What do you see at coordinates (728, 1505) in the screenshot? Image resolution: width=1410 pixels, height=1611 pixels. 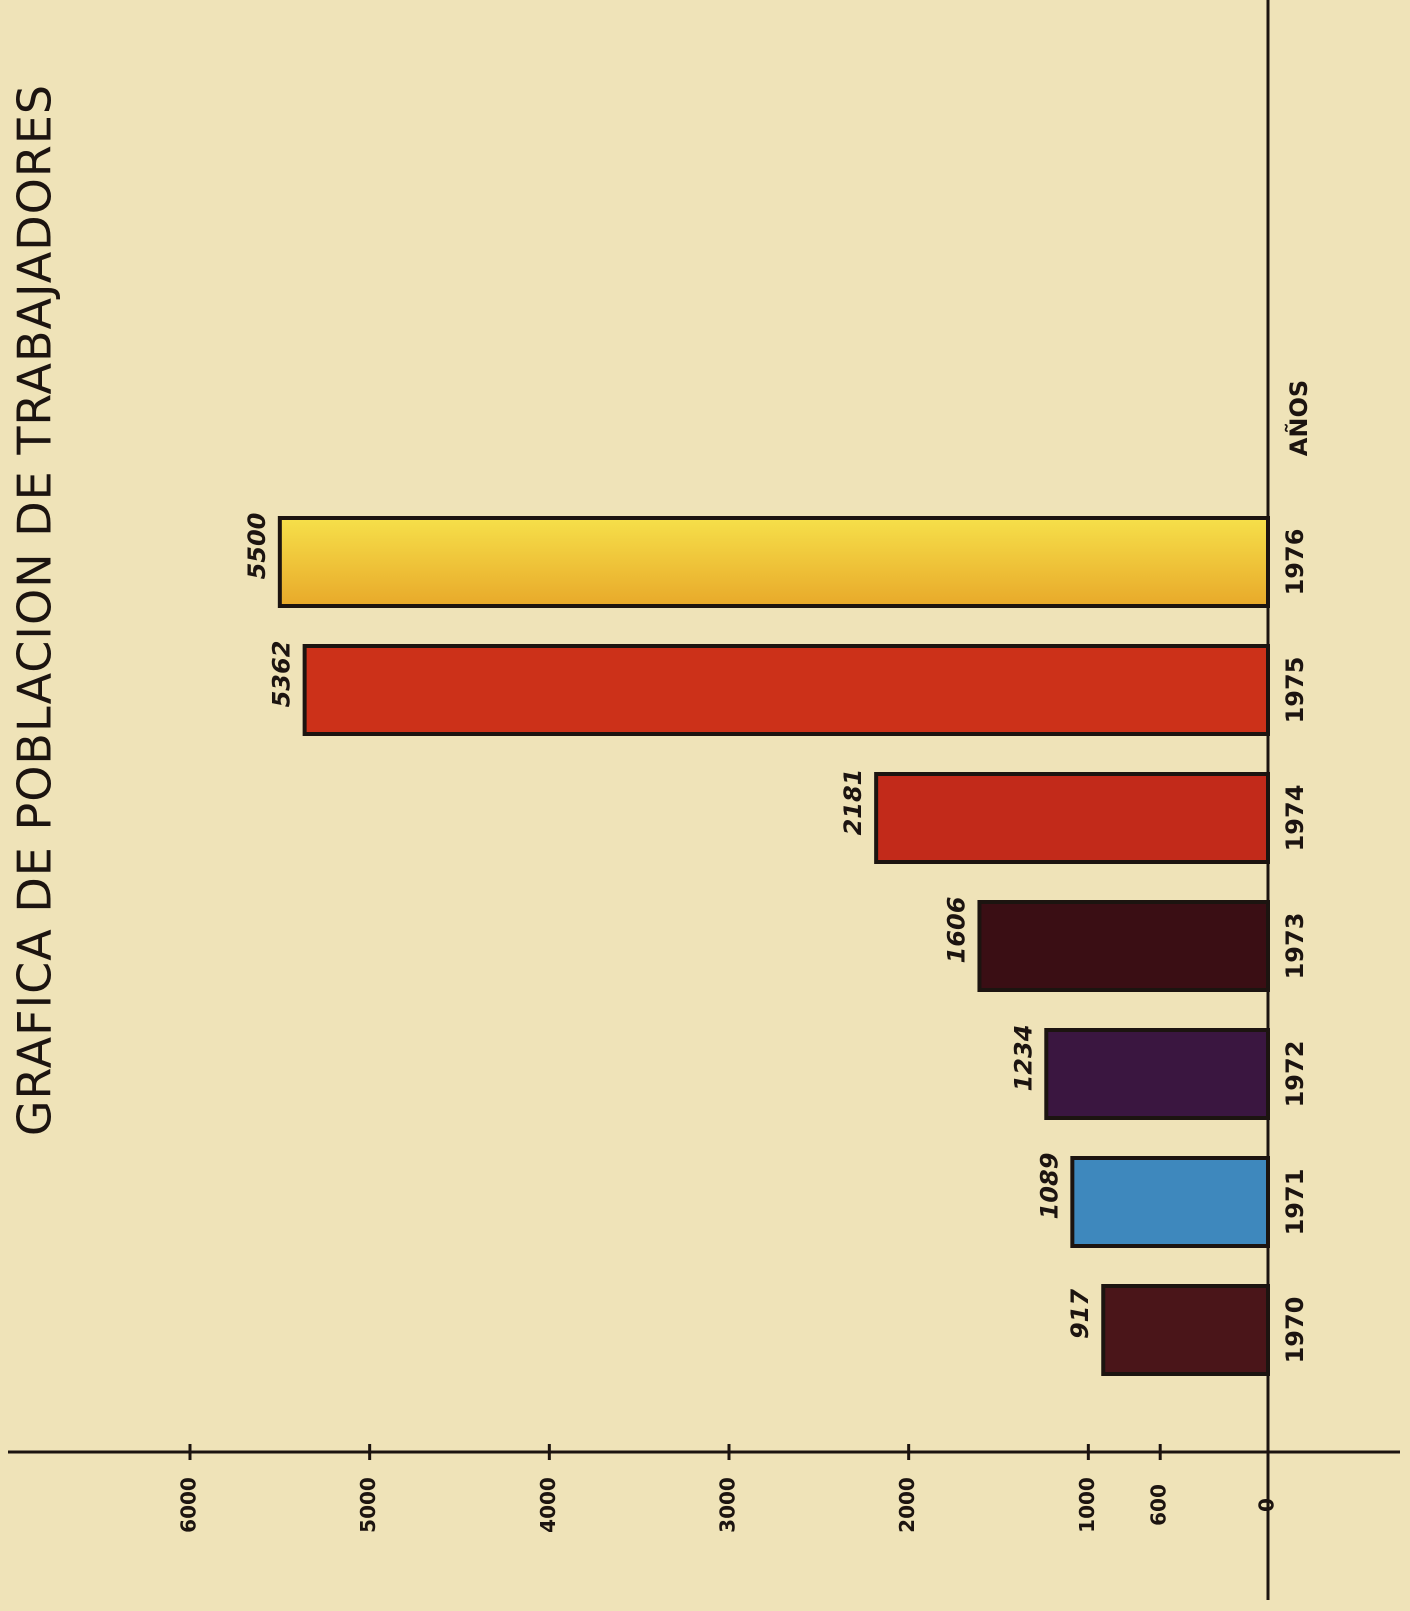 I see `y-tick-label: 3000` at bounding box center [728, 1505].